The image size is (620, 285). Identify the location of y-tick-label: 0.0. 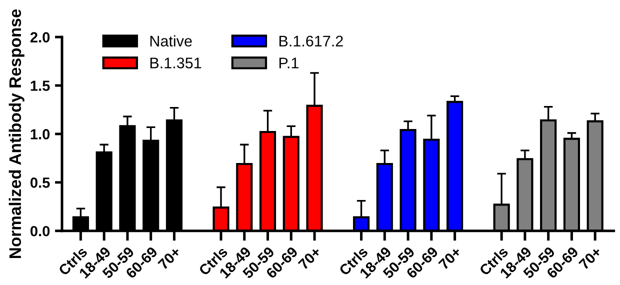
(40, 231).